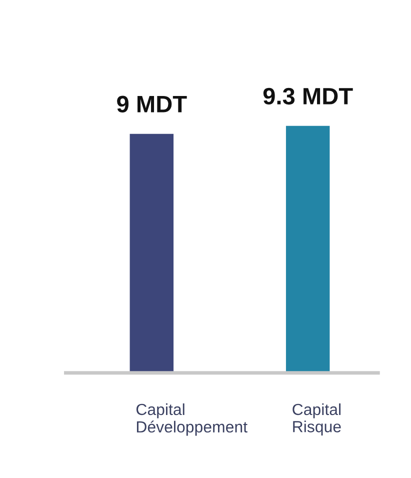  Describe the element at coordinates (316, 419) in the screenshot. I see `x-tick-label: Capital Risque` at that location.